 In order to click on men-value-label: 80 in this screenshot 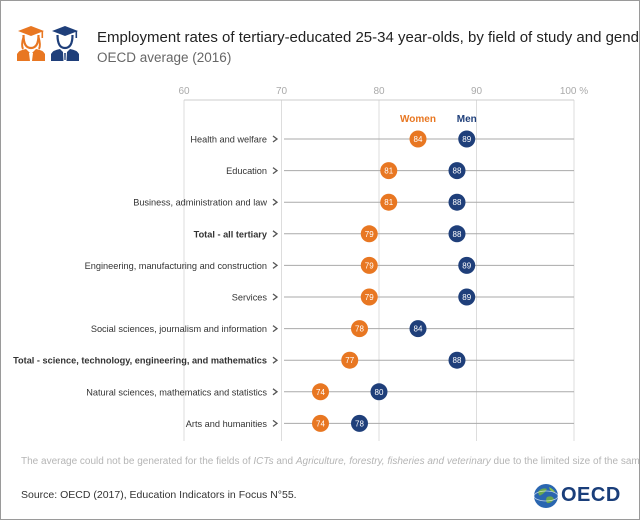, I will do `click(379, 392)`.